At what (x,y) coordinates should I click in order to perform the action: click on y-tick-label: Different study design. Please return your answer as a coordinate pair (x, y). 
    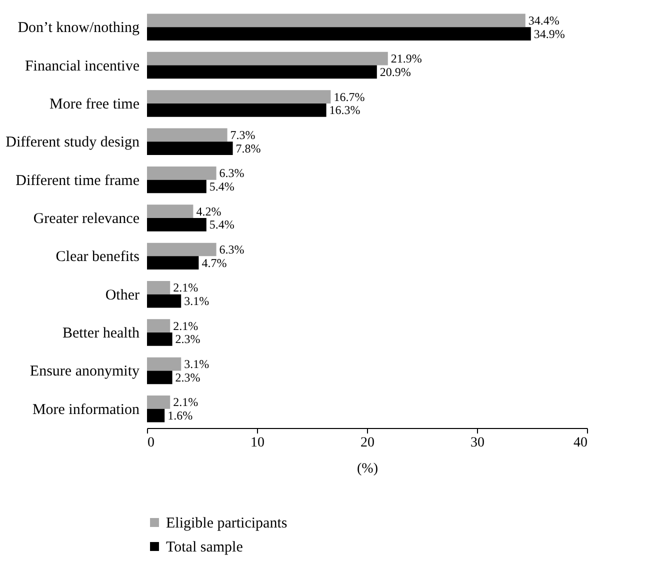
    Looking at the image, I should click on (73, 142).